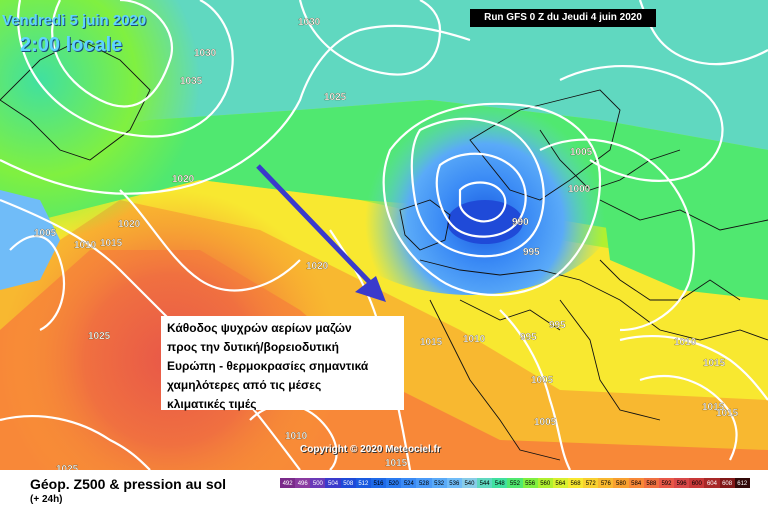  Describe the element at coordinates (423, 484) in the screenshot. I see `legend-label: 528` at that location.